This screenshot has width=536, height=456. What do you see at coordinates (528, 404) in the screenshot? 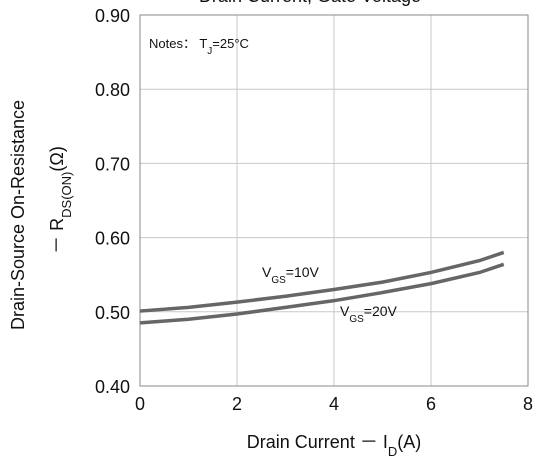
I see `x-tick-label: 8` at bounding box center [528, 404].